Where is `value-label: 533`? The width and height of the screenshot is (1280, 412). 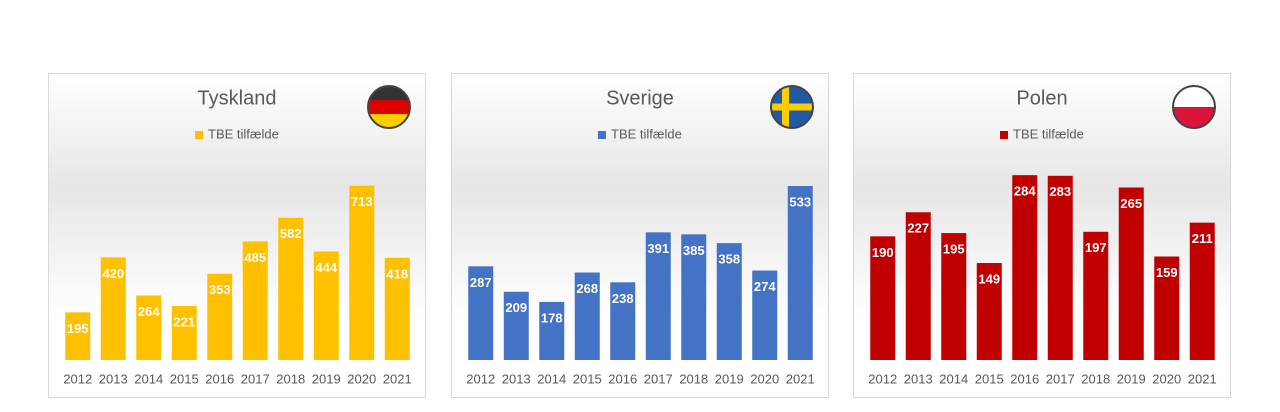 value-label: 533 is located at coordinates (800, 201).